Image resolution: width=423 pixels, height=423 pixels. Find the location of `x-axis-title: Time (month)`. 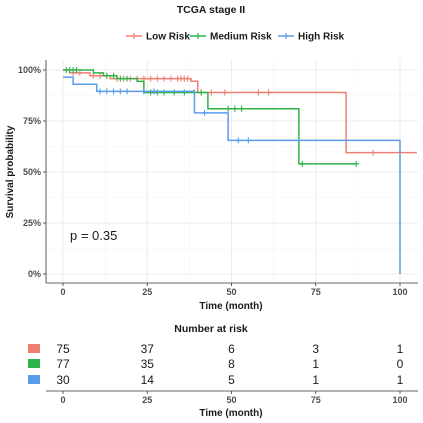

x-axis-title: Time (month) is located at coordinates (230, 306).